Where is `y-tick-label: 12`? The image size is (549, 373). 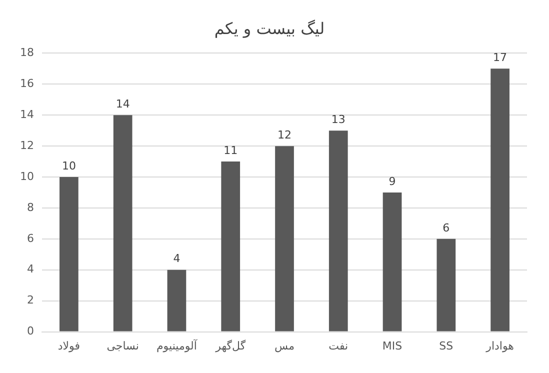
y-tick-label: 12 is located at coordinates (27, 145).